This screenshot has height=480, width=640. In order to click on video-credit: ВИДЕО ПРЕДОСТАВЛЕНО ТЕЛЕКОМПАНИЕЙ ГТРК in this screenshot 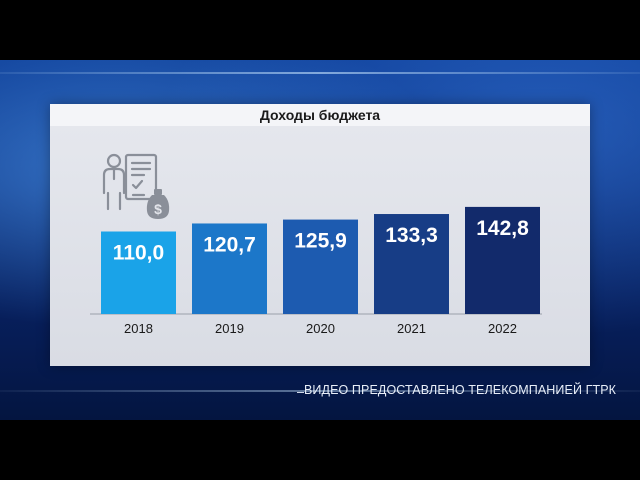, I will do `click(460, 390)`.